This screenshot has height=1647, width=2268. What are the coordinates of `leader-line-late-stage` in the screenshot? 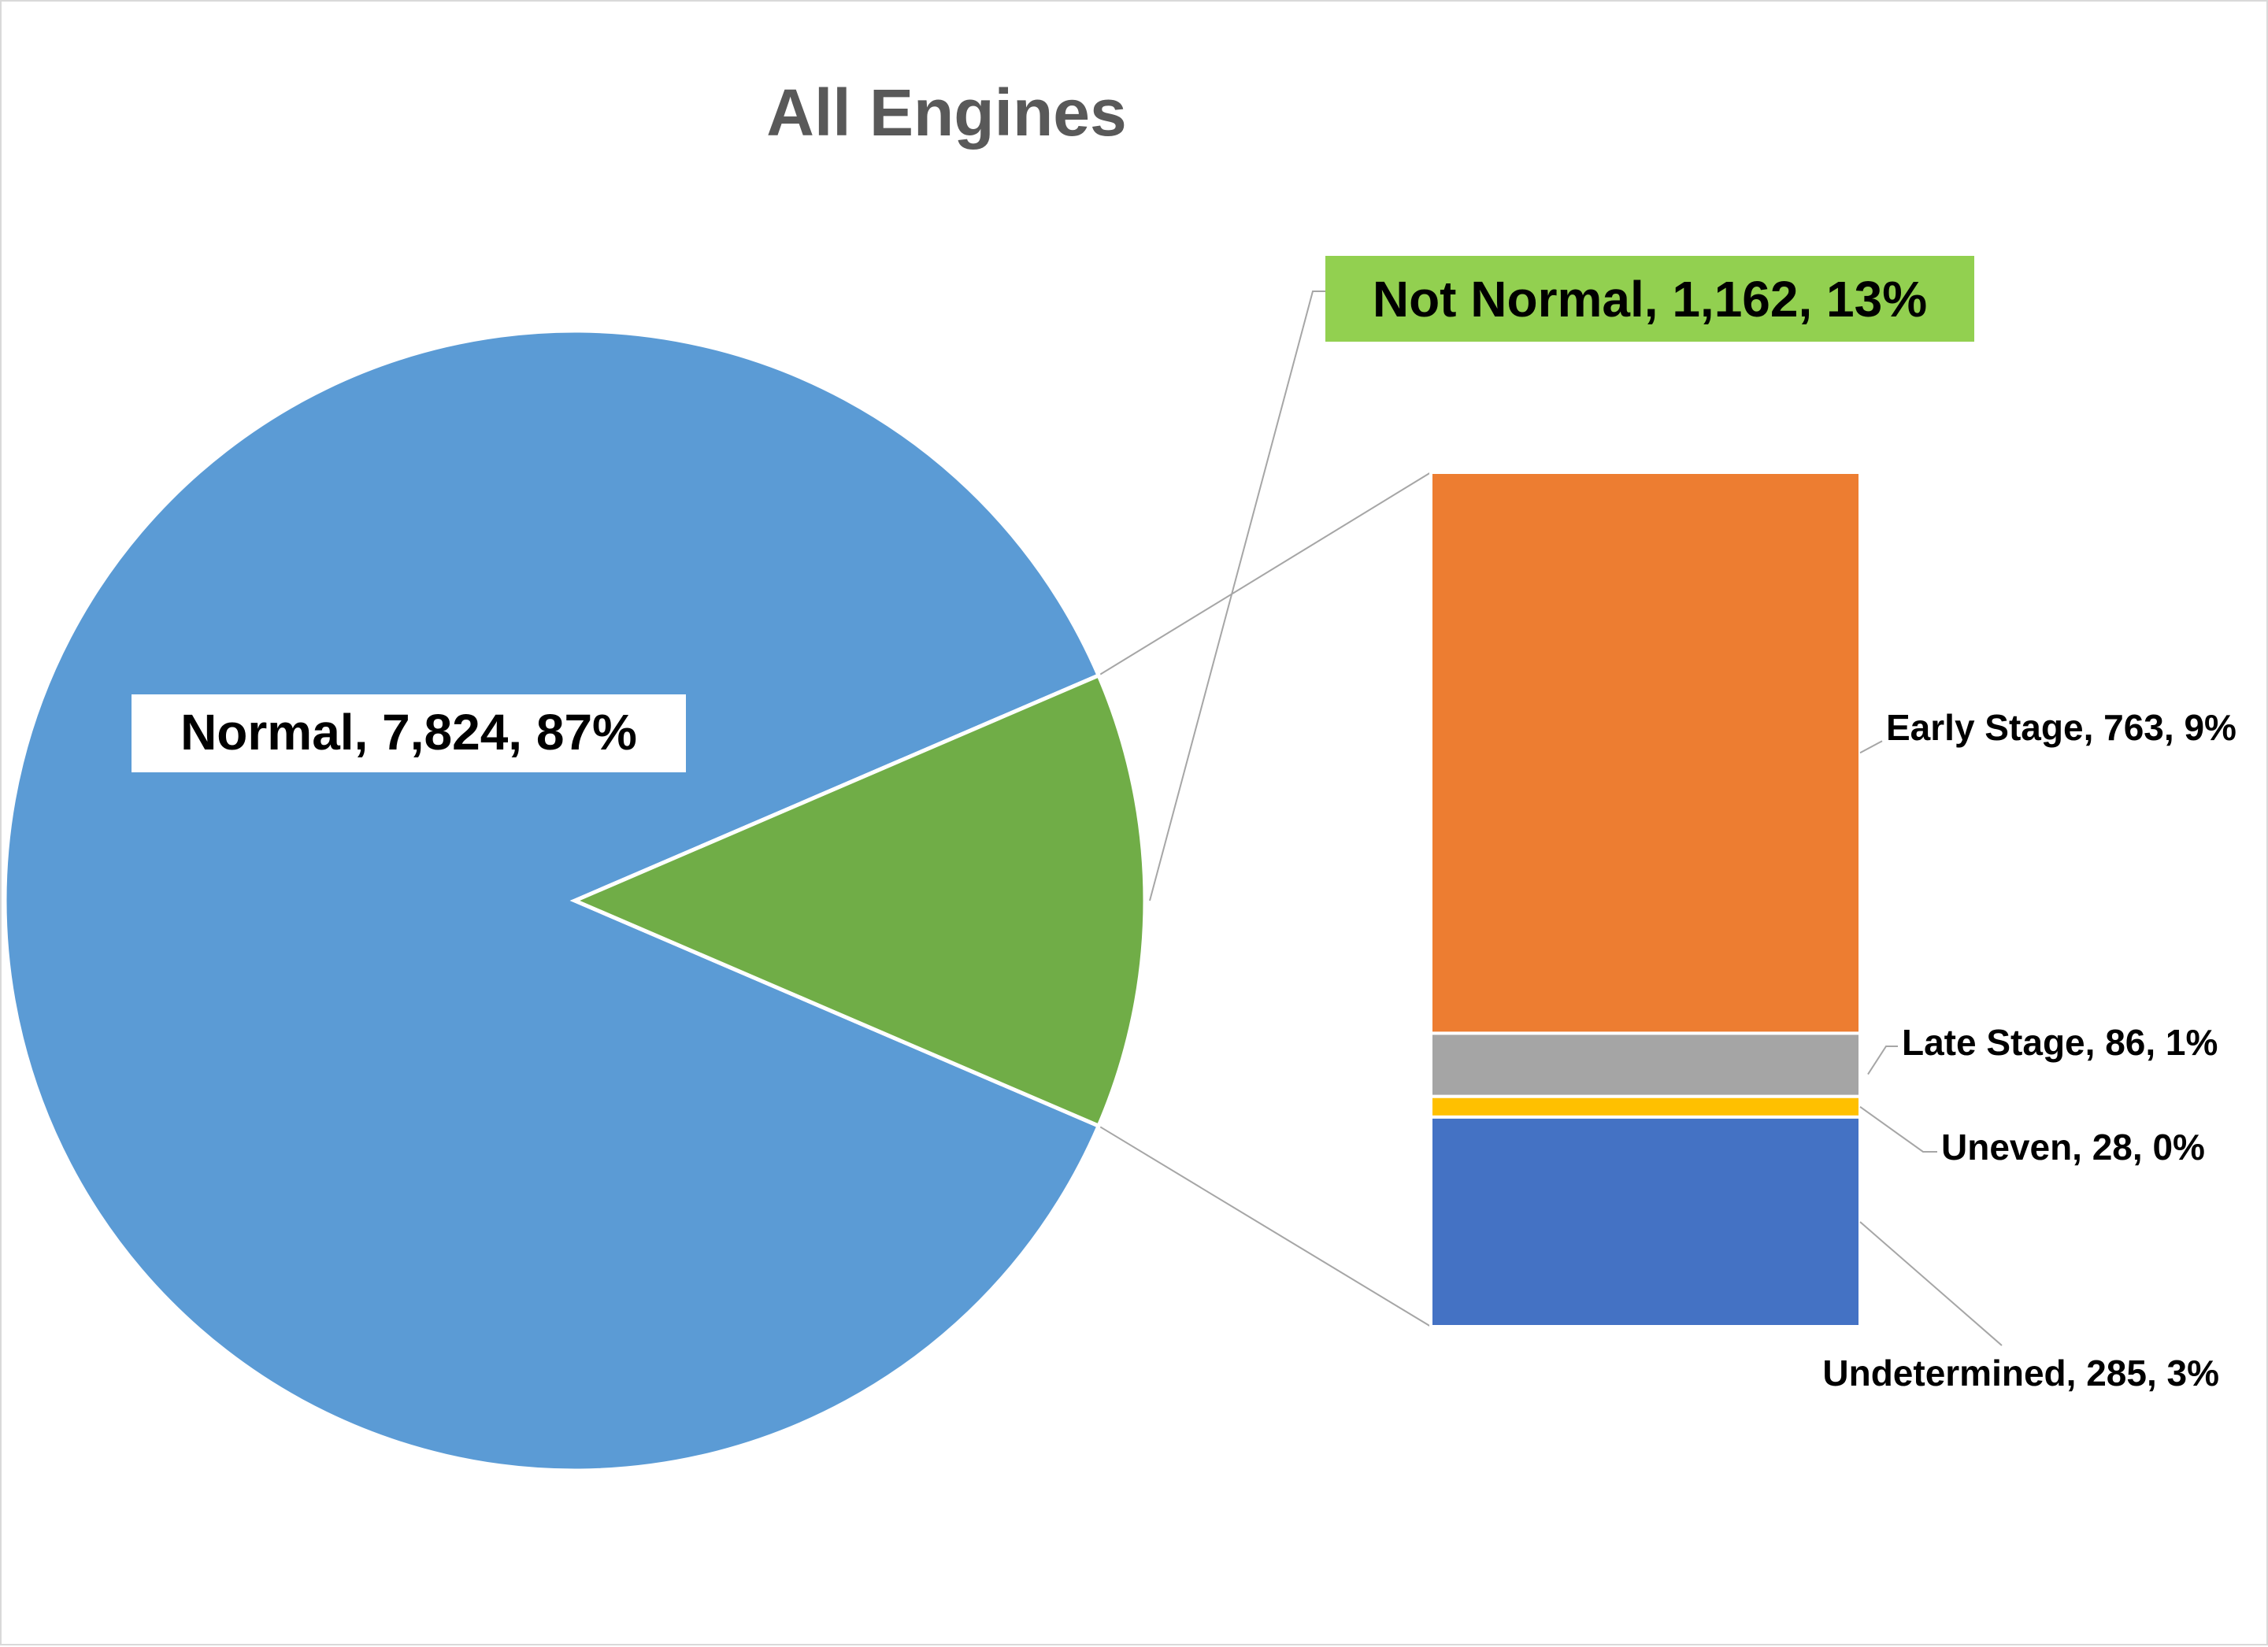 It's located at (1882, 1060).